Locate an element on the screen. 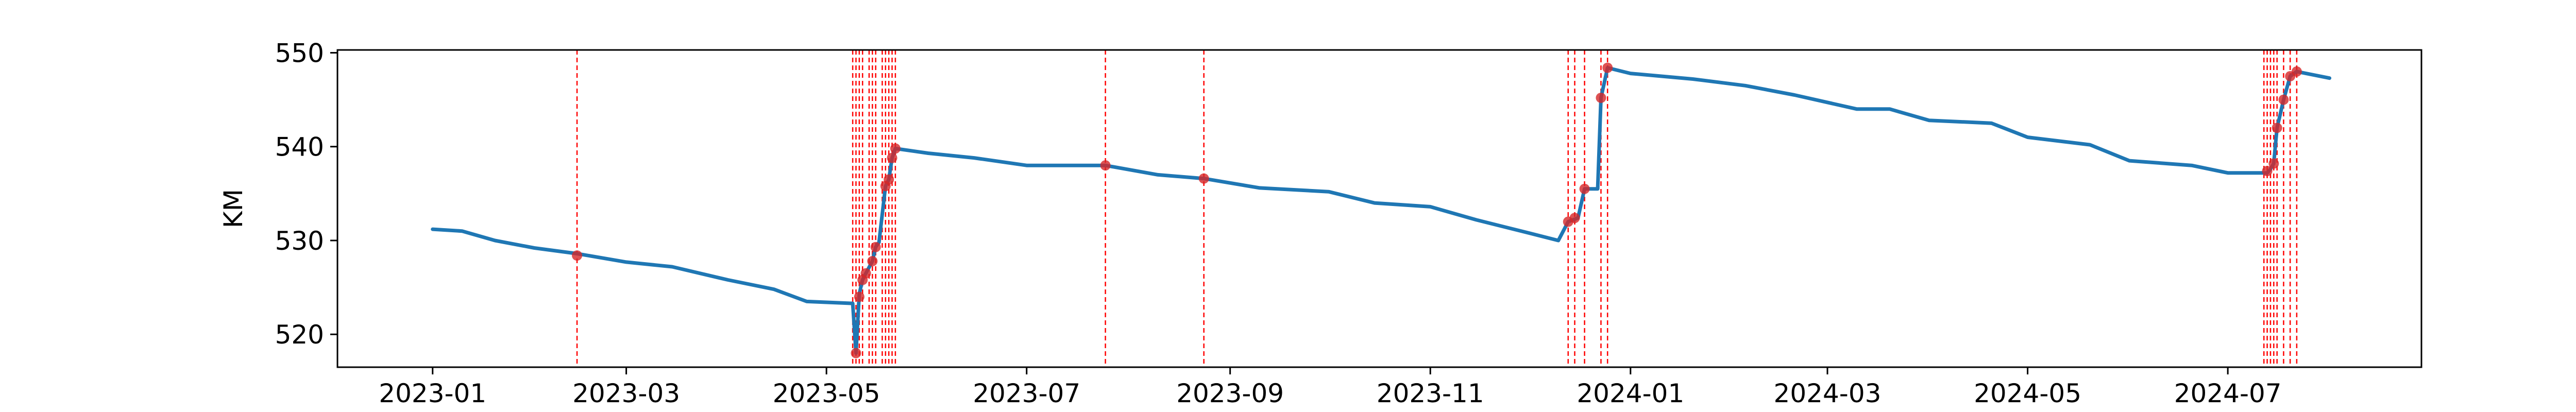 The image size is (2576, 412). y-axis-label: KM is located at coordinates (233, 208).